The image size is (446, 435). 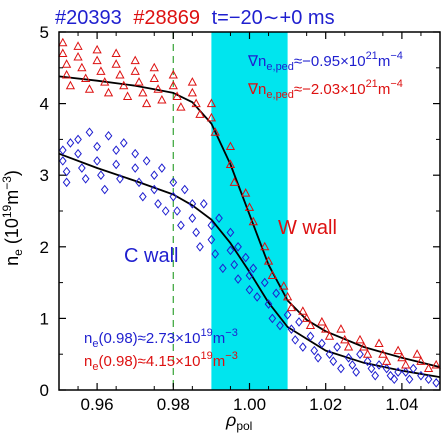 I want to click on title-shot-c: #20393, so click(x=88, y=18).